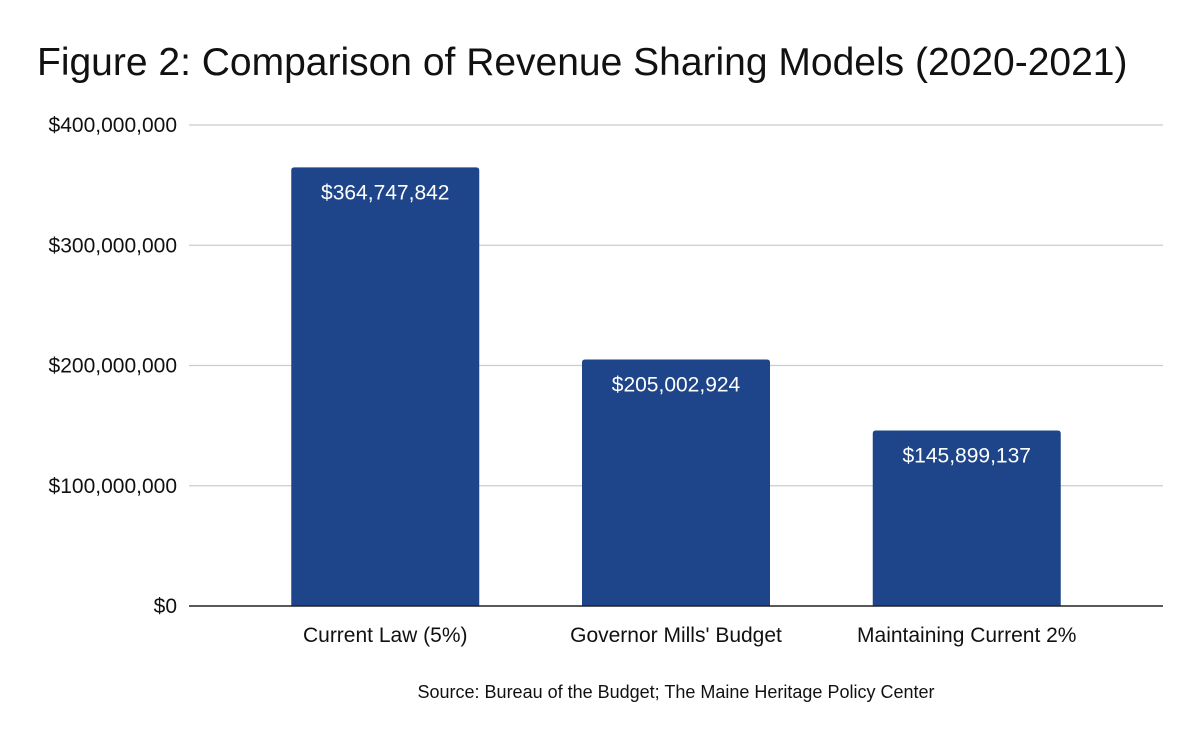  I want to click on bar-value-label: $205,002,924, so click(676, 384).